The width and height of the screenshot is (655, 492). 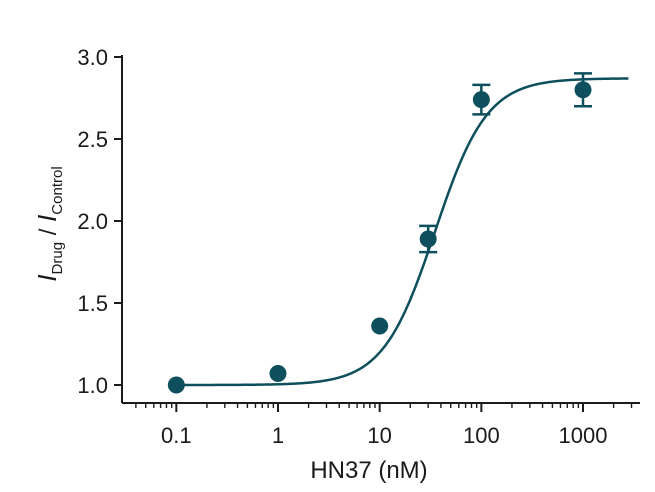 What do you see at coordinates (583, 435) in the screenshot?
I see `x-tick-label: 1000` at bounding box center [583, 435].